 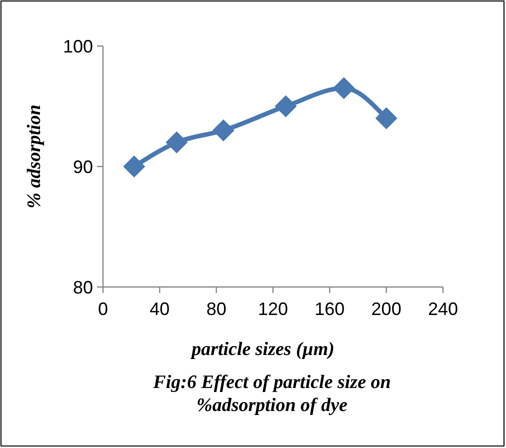 What do you see at coordinates (82, 166) in the screenshot?
I see `y-tick-label: 90` at bounding box center [82, 166].